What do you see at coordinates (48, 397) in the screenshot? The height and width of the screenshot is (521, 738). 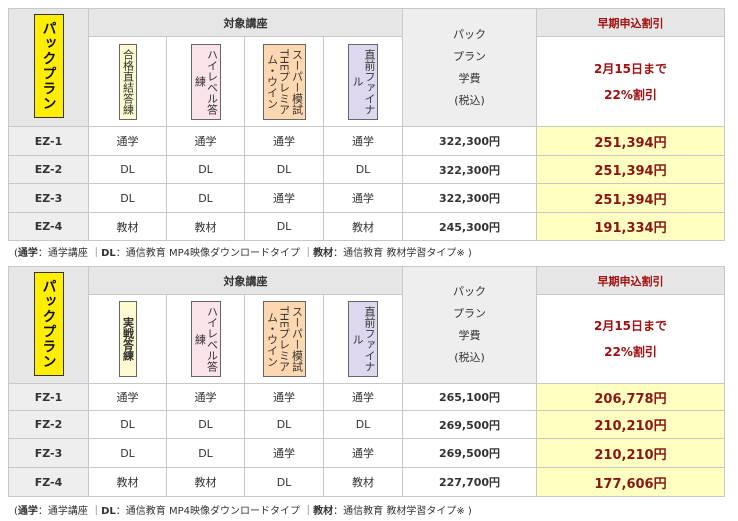 I see `plan-id: FZ-1` at bounding box center [48, 397].